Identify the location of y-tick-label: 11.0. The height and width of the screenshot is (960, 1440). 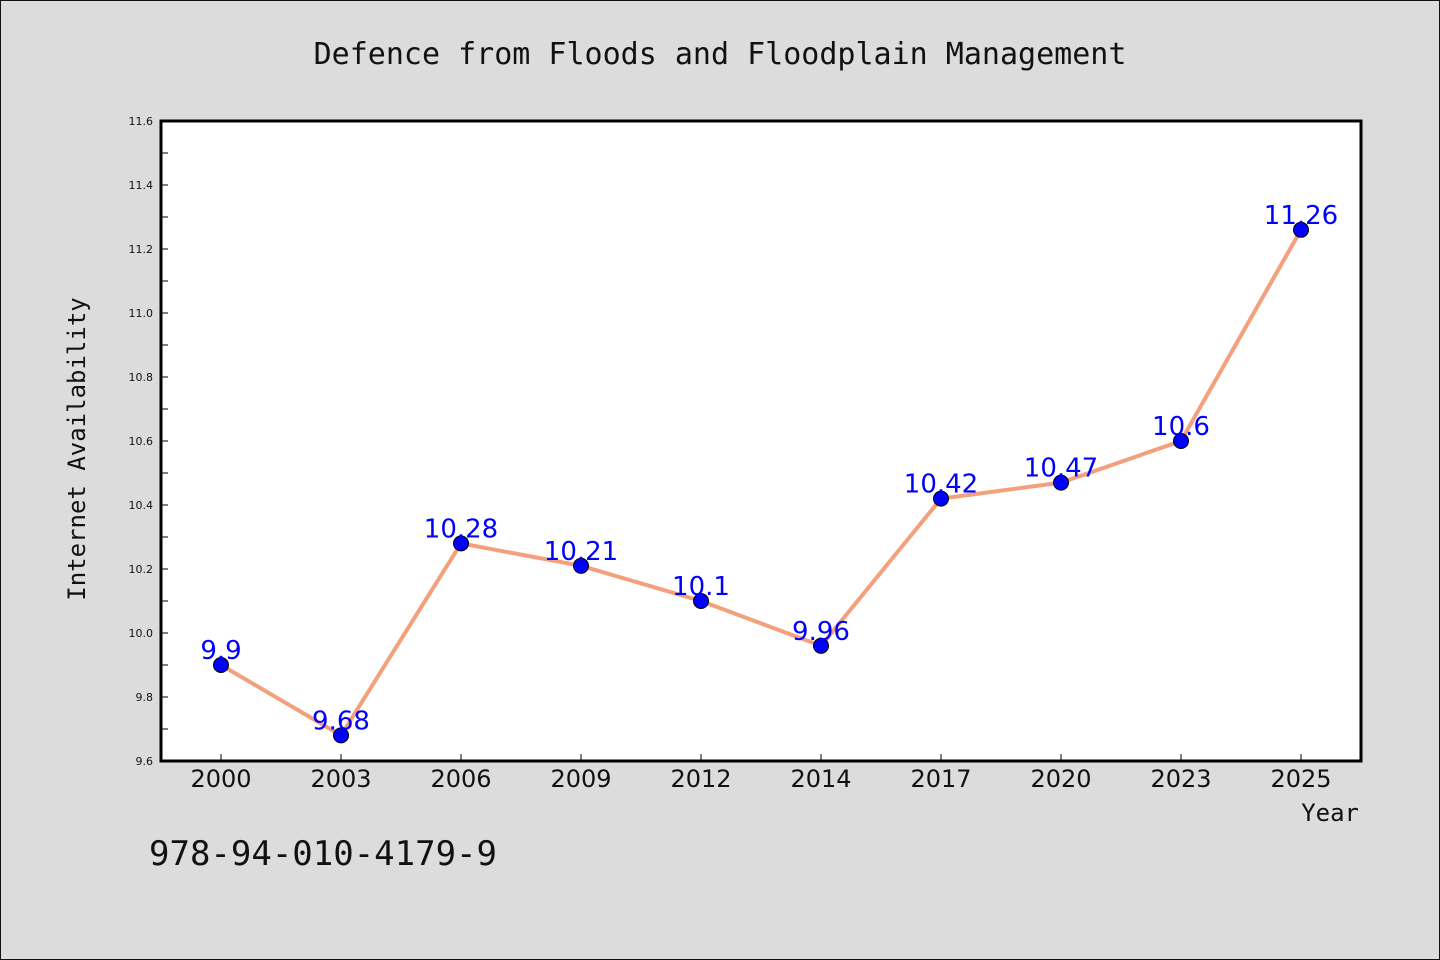
(141, 313).